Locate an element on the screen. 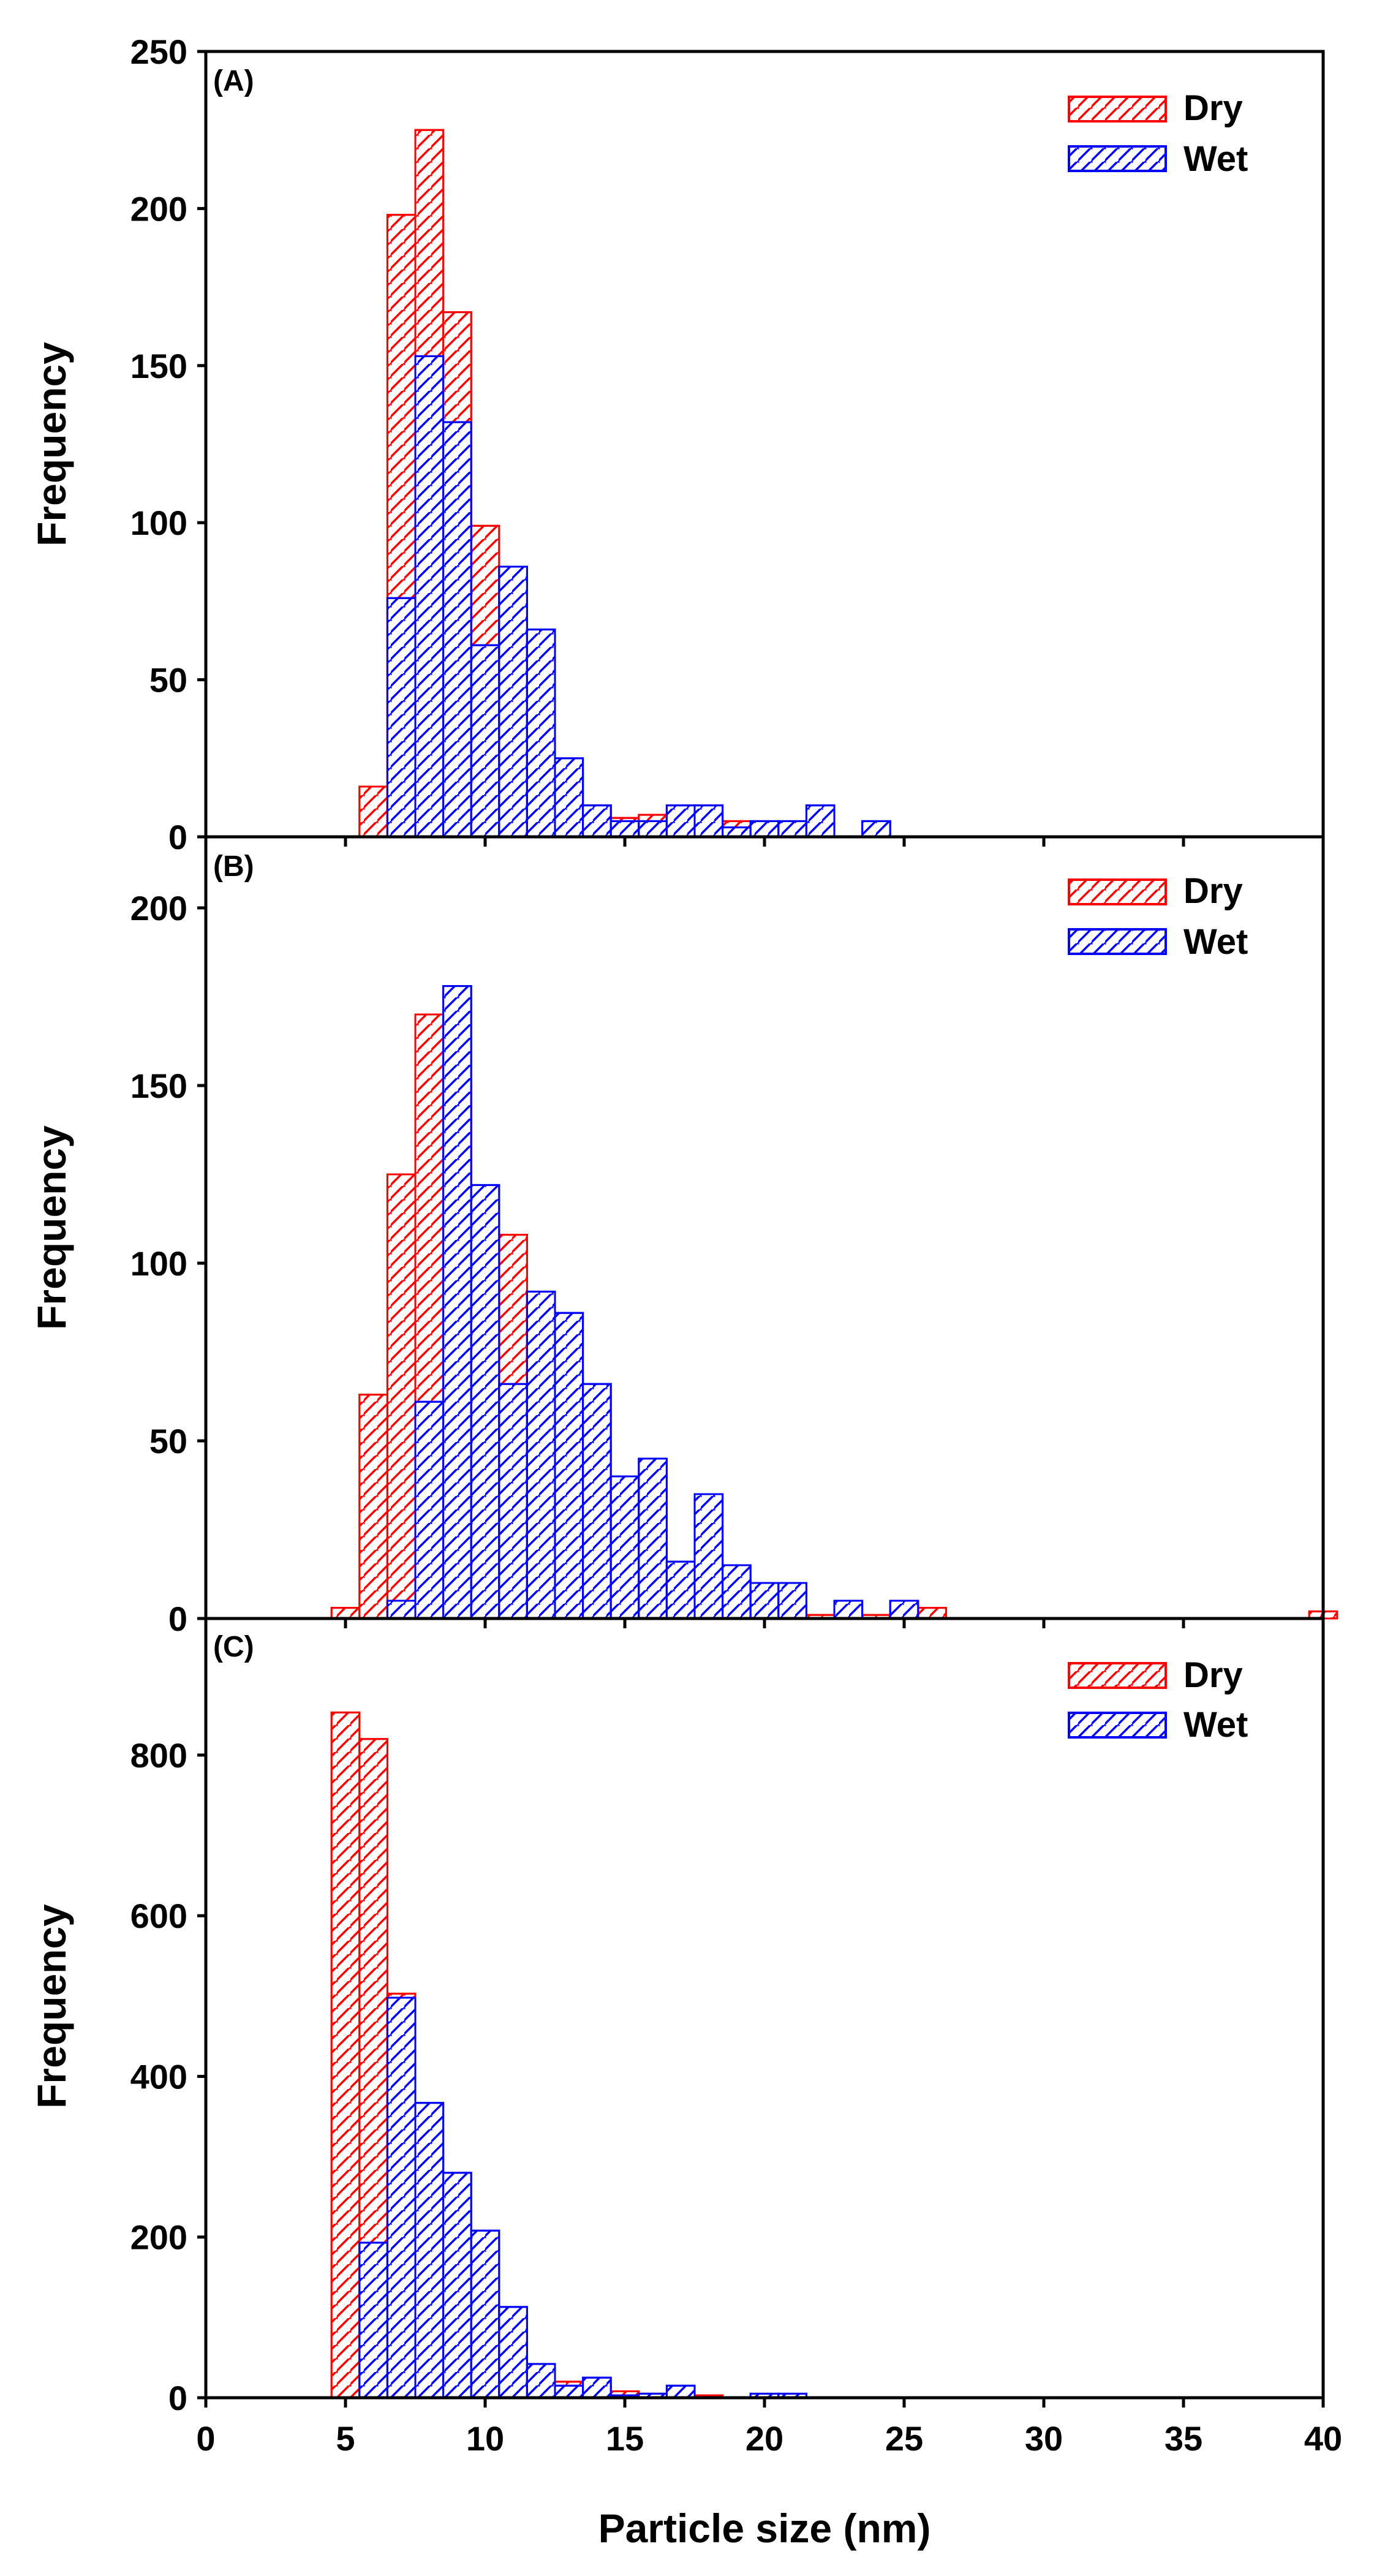 This screenshot has height=2576, width=1374. panel-c-label: (C) is located at coordinates (233, 1647).